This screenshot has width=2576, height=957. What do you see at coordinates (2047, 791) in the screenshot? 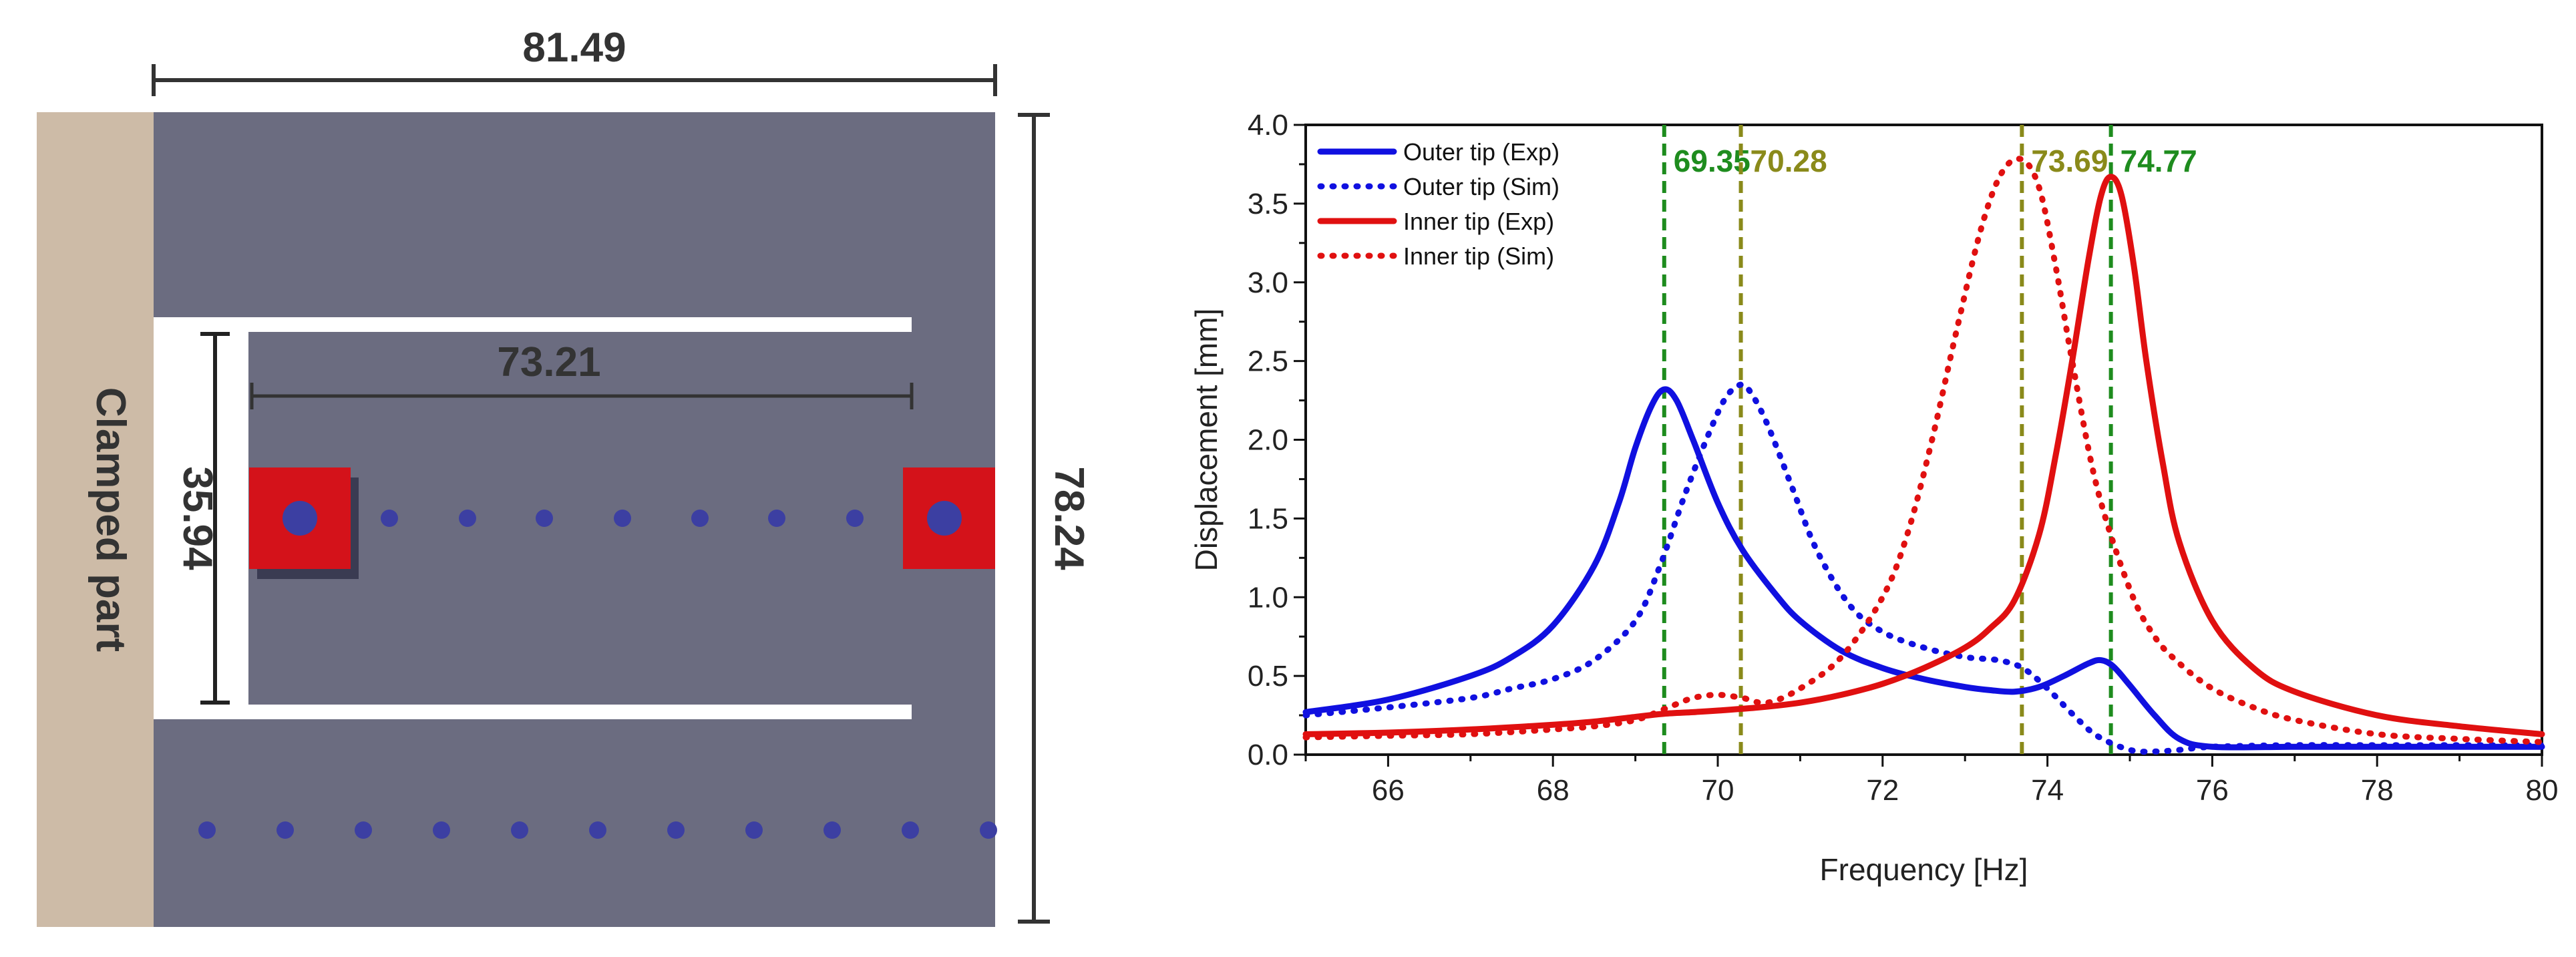
I see `x-tick-label: 74` at bounding box center [2047, 791].